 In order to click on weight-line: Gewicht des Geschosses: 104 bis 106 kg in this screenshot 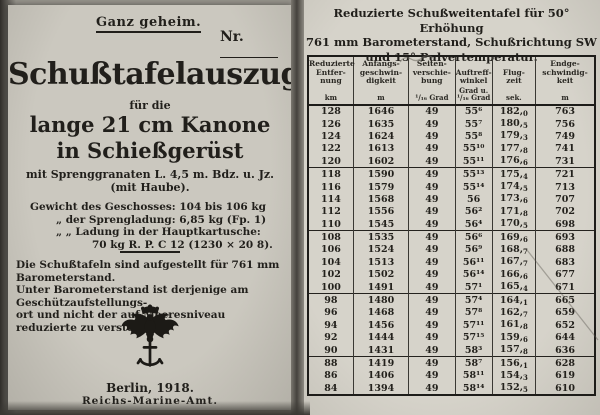, I will do `click(148, 207)`.